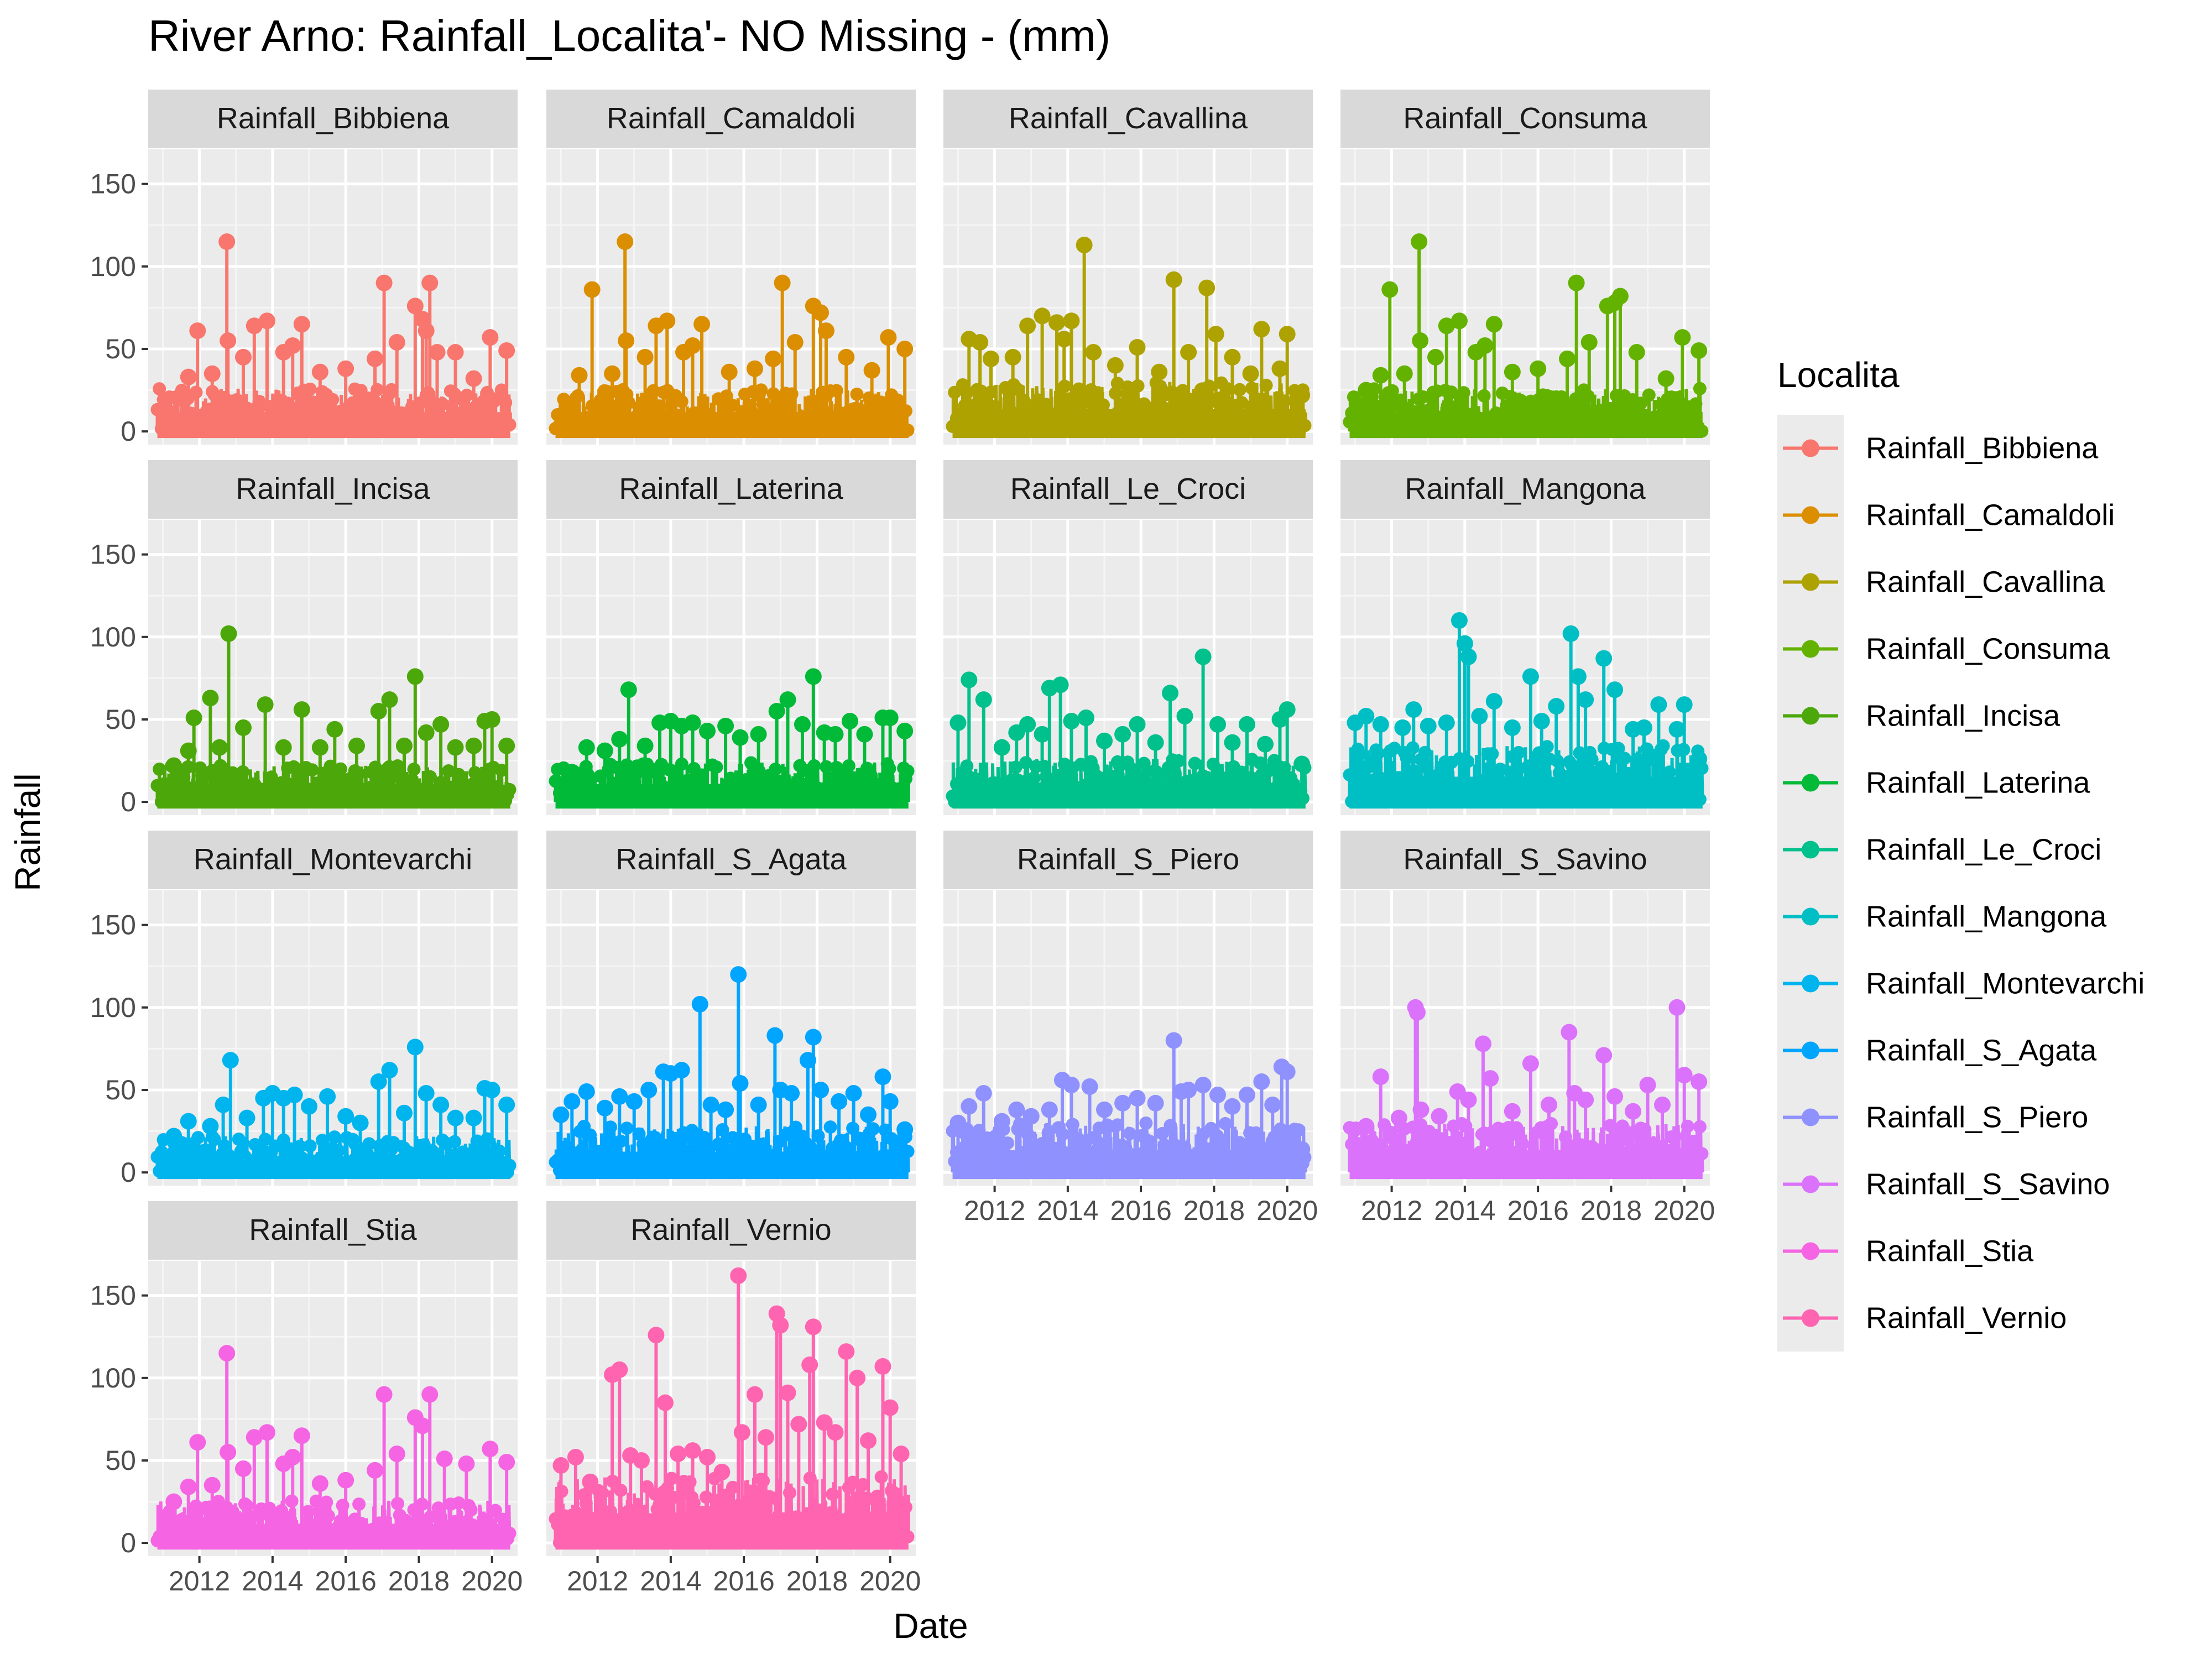 This screenshot has width=2212, height=1659. Describe the element at coordinates (304, 1010) in the screenshot. I see `facet-panel: Rainfall_Montevarchi 0 50 100 150` at that location.